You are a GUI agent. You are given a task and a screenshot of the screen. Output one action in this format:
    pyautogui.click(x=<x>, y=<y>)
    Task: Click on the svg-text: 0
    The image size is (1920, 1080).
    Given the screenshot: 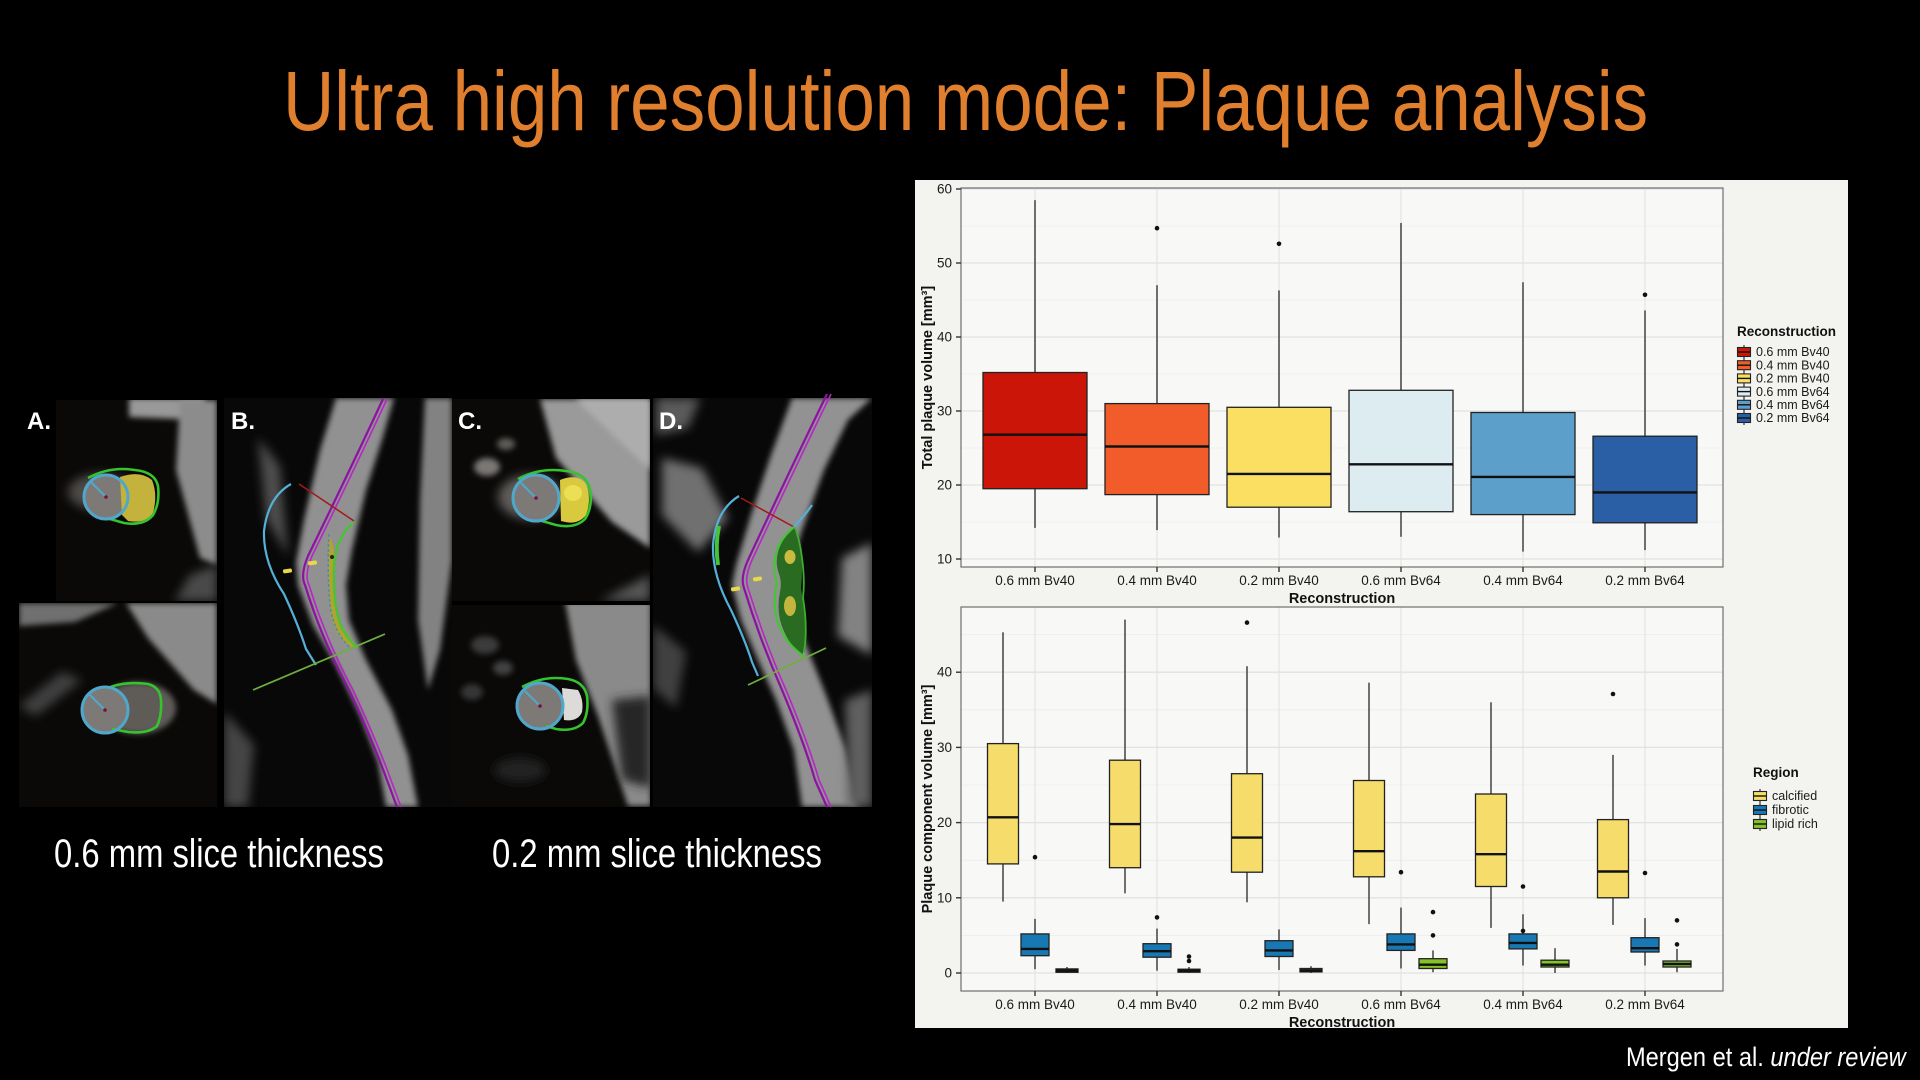 What is the action you would take?
    pyautogui.click(x=948, y=973)
    